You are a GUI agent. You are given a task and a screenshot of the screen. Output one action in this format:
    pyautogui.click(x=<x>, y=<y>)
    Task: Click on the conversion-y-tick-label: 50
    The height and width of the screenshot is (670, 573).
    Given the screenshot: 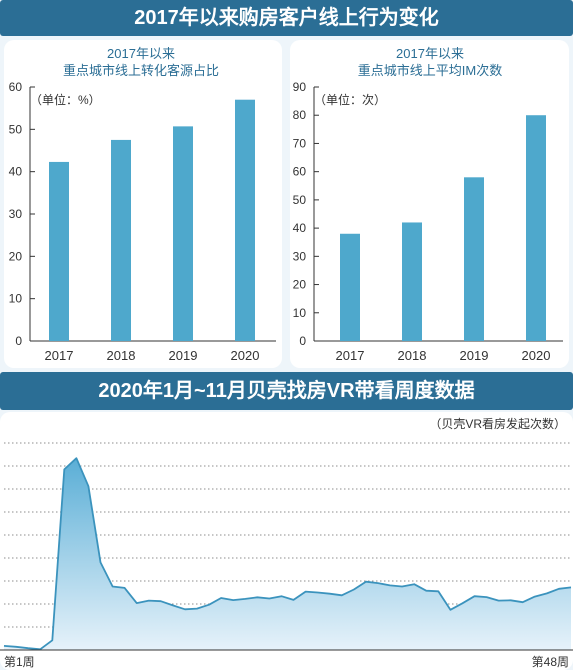 What is the action you would take?
    pyautogui.click(x=16, y=129)
    